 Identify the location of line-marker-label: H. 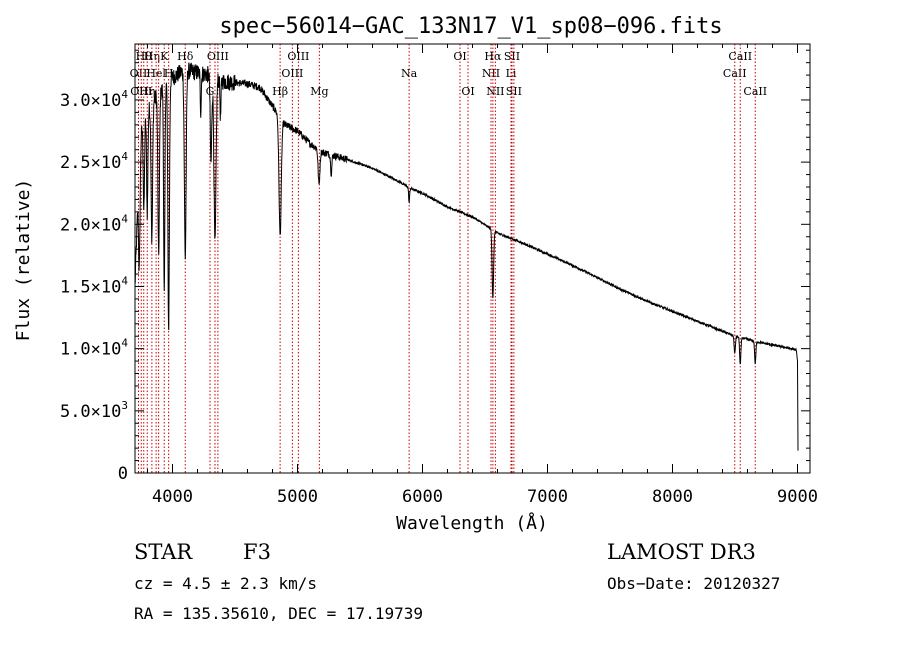
(169, 73).